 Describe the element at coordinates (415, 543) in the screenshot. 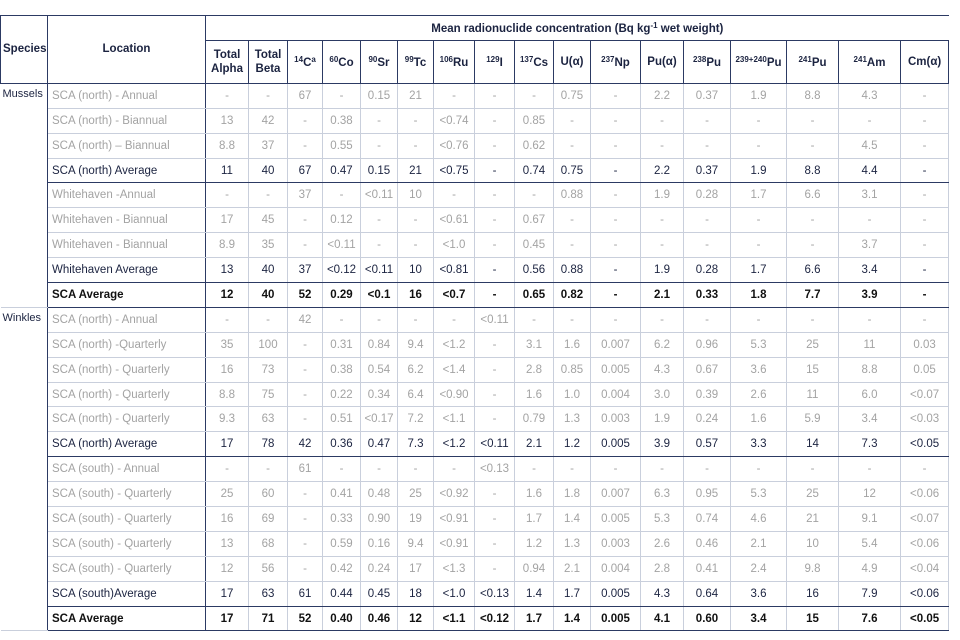

I see `value-cell: 9.4` at that location.